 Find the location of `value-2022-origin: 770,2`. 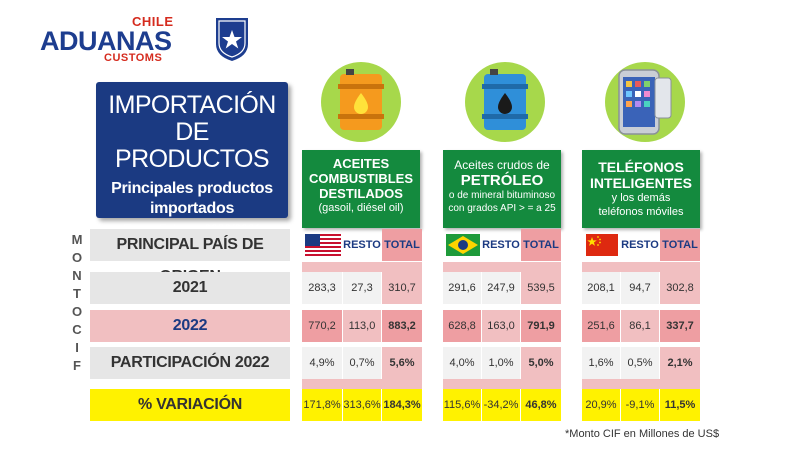

value-2022-origin: 770,2 is located at coordinates (322, 326).